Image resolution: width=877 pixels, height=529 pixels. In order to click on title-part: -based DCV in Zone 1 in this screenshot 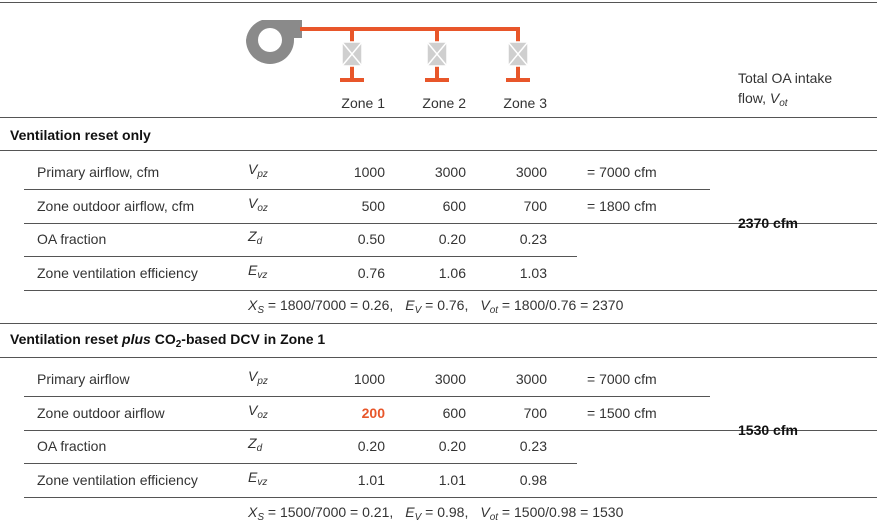, I will do `click(253, 339)`.